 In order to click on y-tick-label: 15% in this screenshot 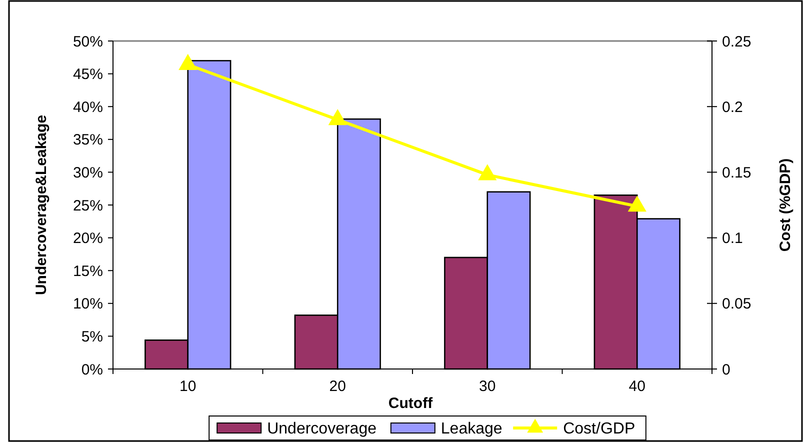, I will do `click(87, 271)`.